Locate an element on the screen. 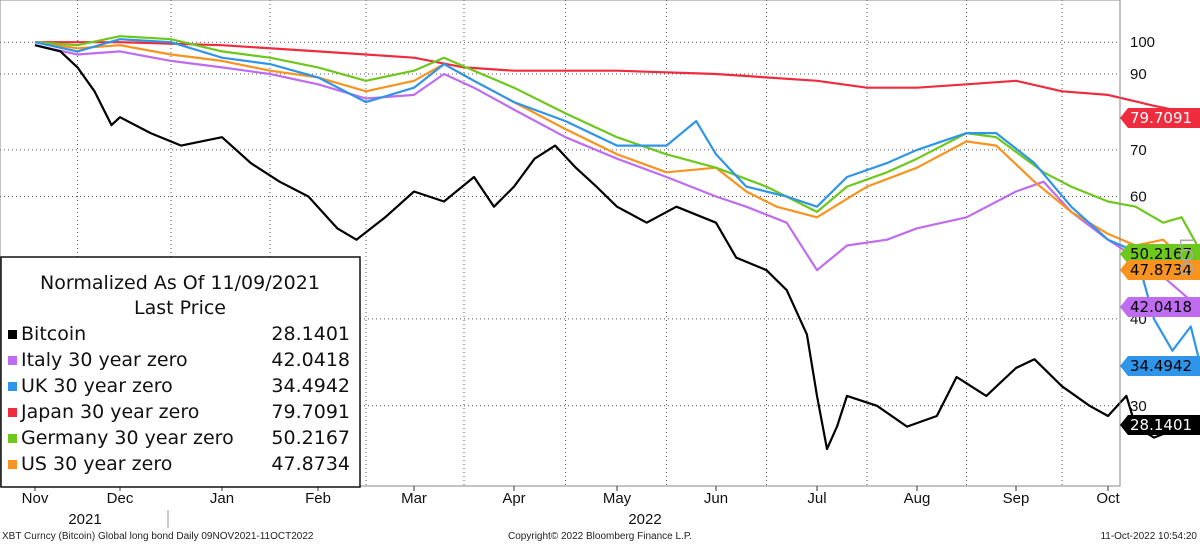 This screenshot has height=544, width=1200. x-tick-label: Oct is located at coordinates (1108, 498).